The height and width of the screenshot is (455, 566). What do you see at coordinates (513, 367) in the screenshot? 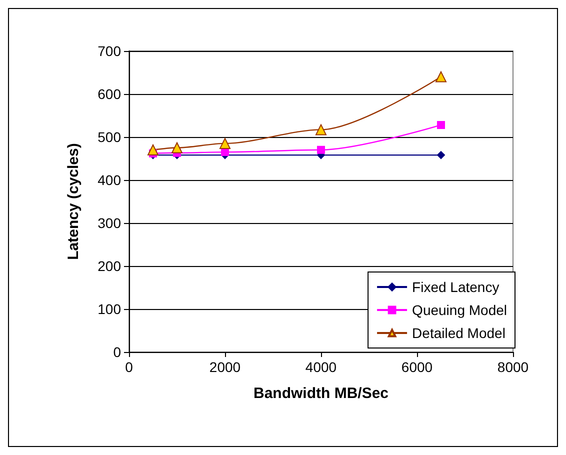
I see `x-tick-label: 8000` at bounding box center [513, 367].